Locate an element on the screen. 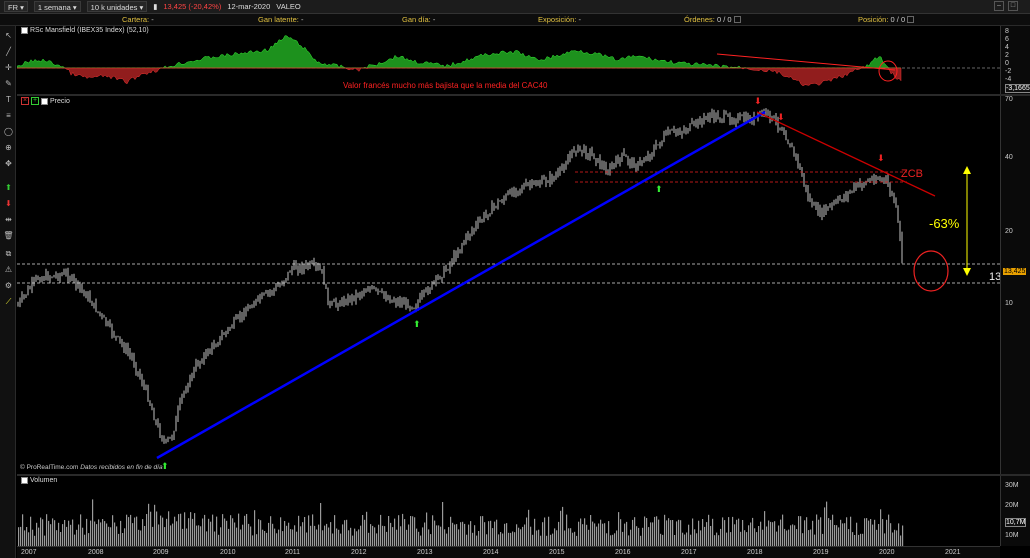  volume-checkbox is located at coordinates (24, 480).